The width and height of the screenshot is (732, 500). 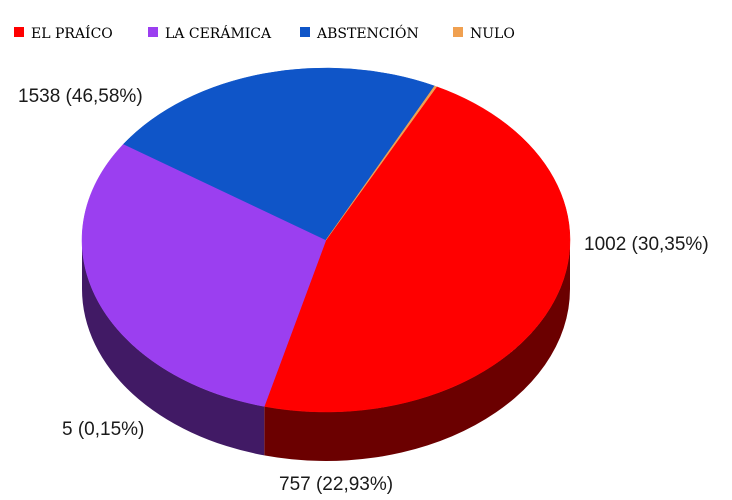 What do you see at coordinates (103, 429) in the screenshot?
I see `data-label-3: 5 (0,15%)` at bounding box center [103, 429].